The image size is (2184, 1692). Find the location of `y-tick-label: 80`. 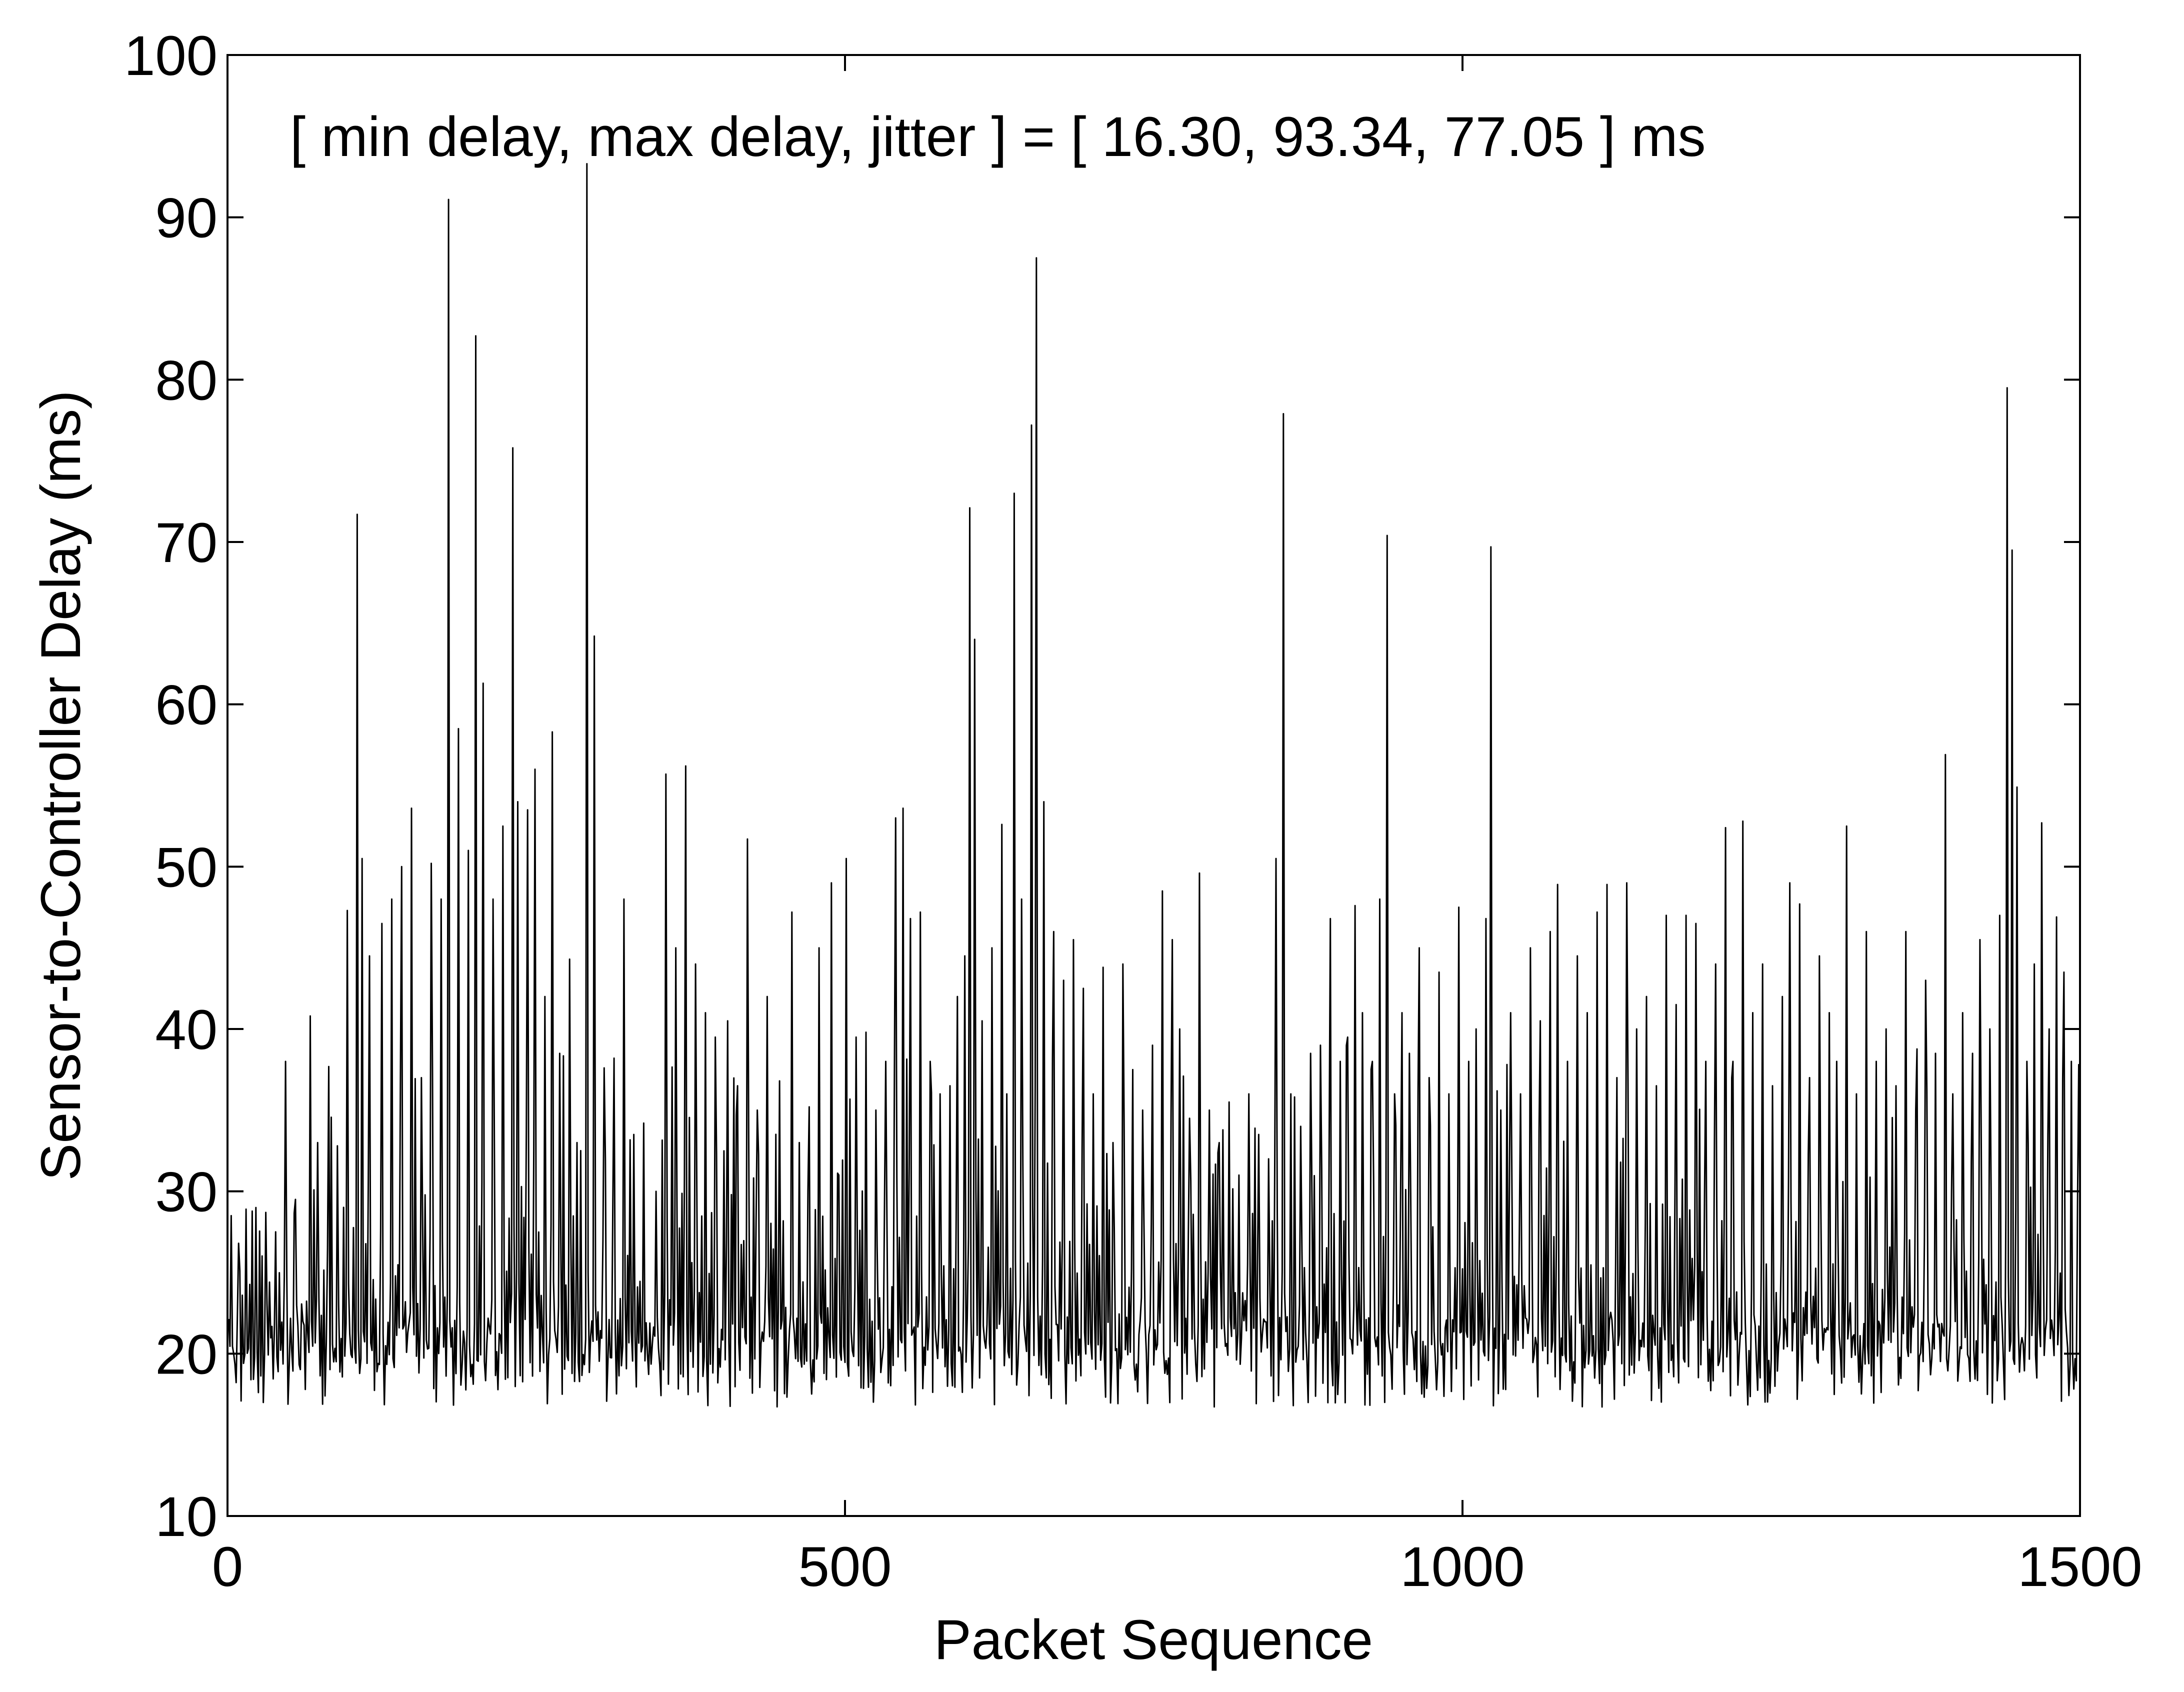

y-tick-label: 80 is located at coordinates (186, 380).